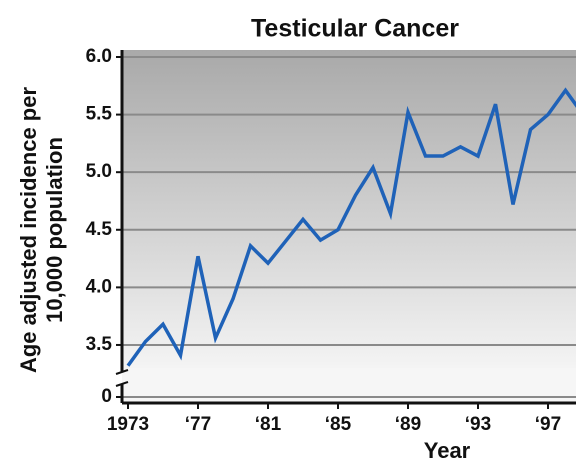 The image size is (576, 468). What do you see at coordinates (99, 229) in the screenshot?
I see `y-tick-label: 4.5` at bounding box center [99, 229].